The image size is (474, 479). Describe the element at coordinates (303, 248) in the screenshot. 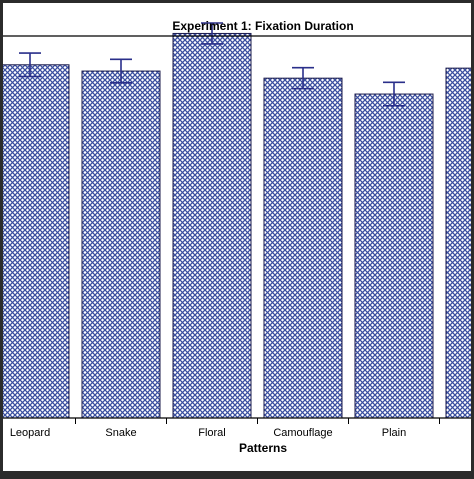

I see `bar-camouflage` at that location.